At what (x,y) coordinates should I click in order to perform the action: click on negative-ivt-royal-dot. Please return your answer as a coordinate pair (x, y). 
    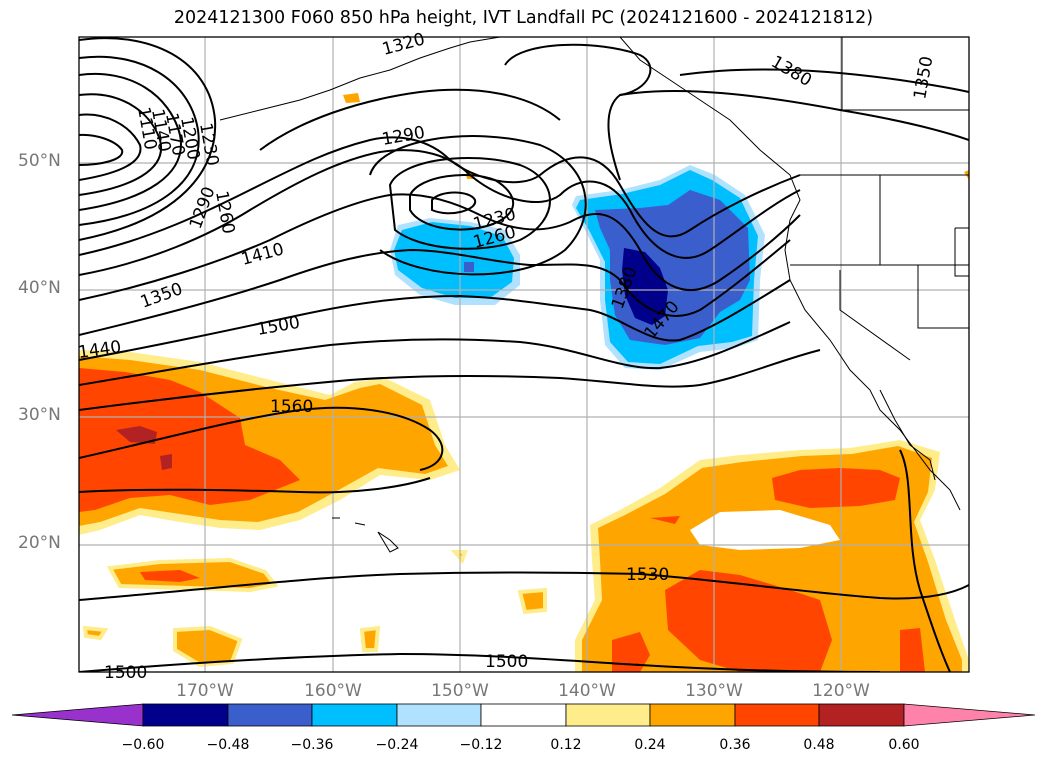
    Looking at the image, I should click on (469, 267).